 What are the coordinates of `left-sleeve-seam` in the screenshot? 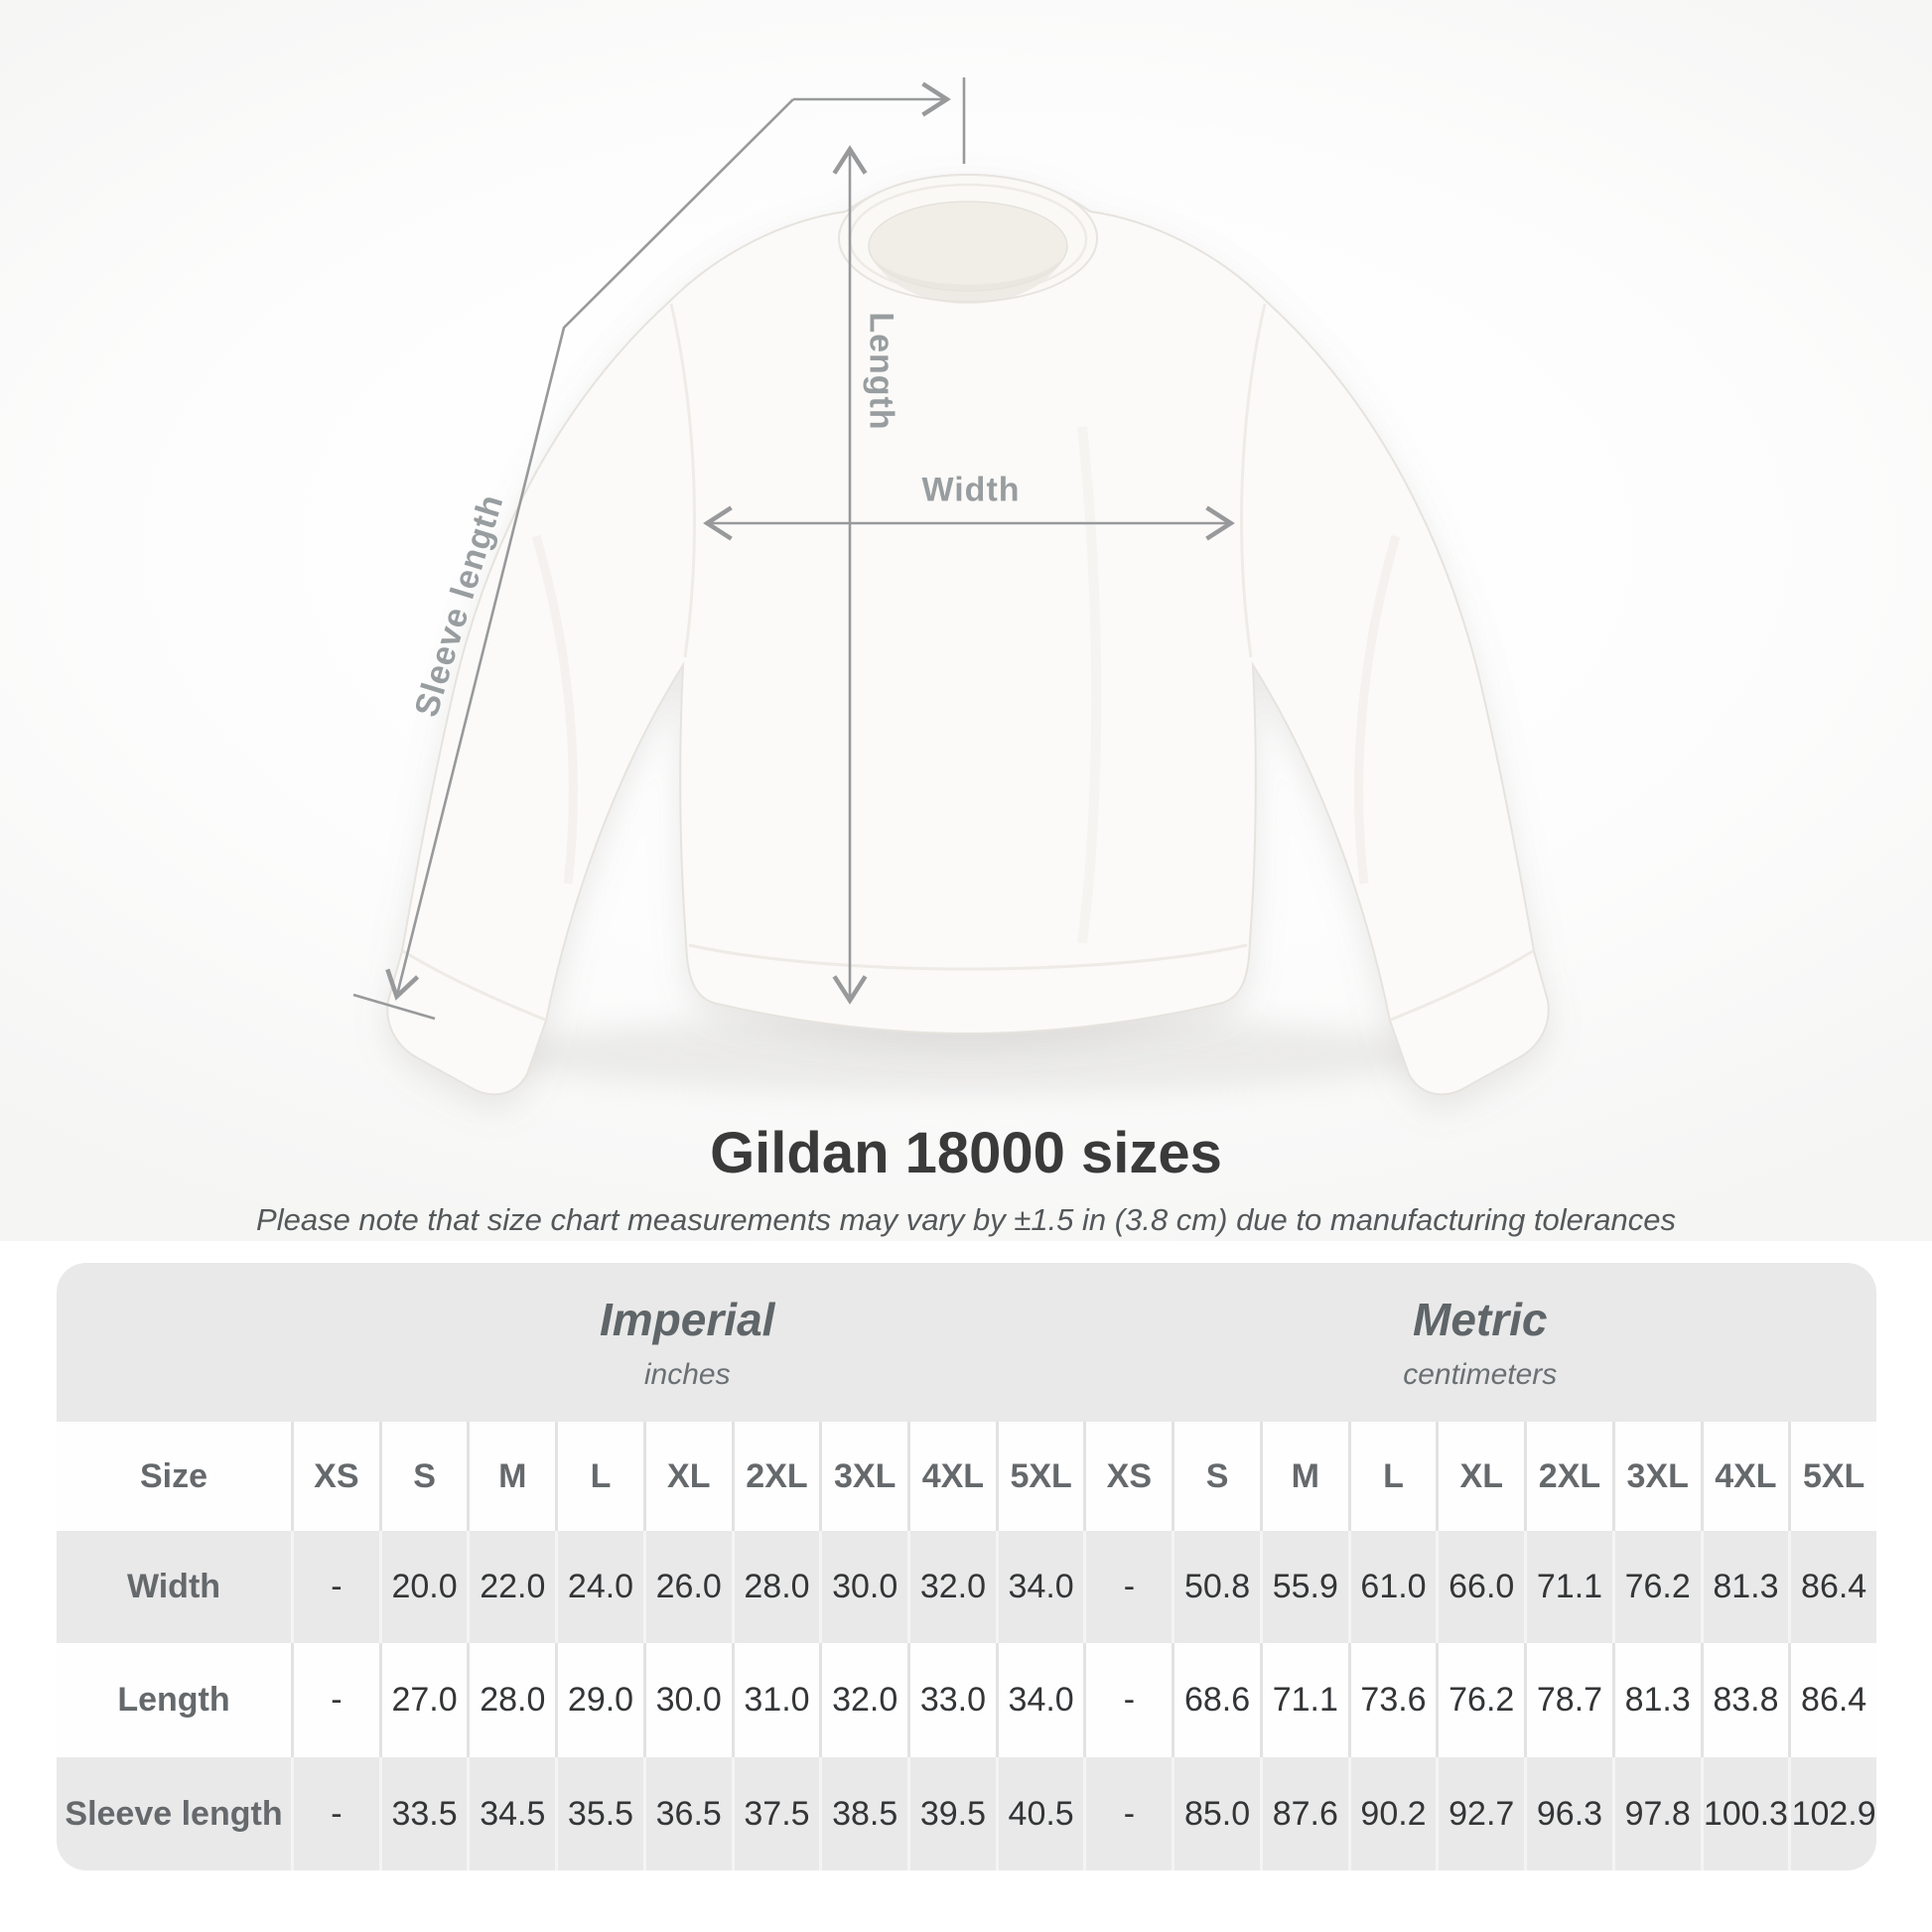 It's located at (683, 481).